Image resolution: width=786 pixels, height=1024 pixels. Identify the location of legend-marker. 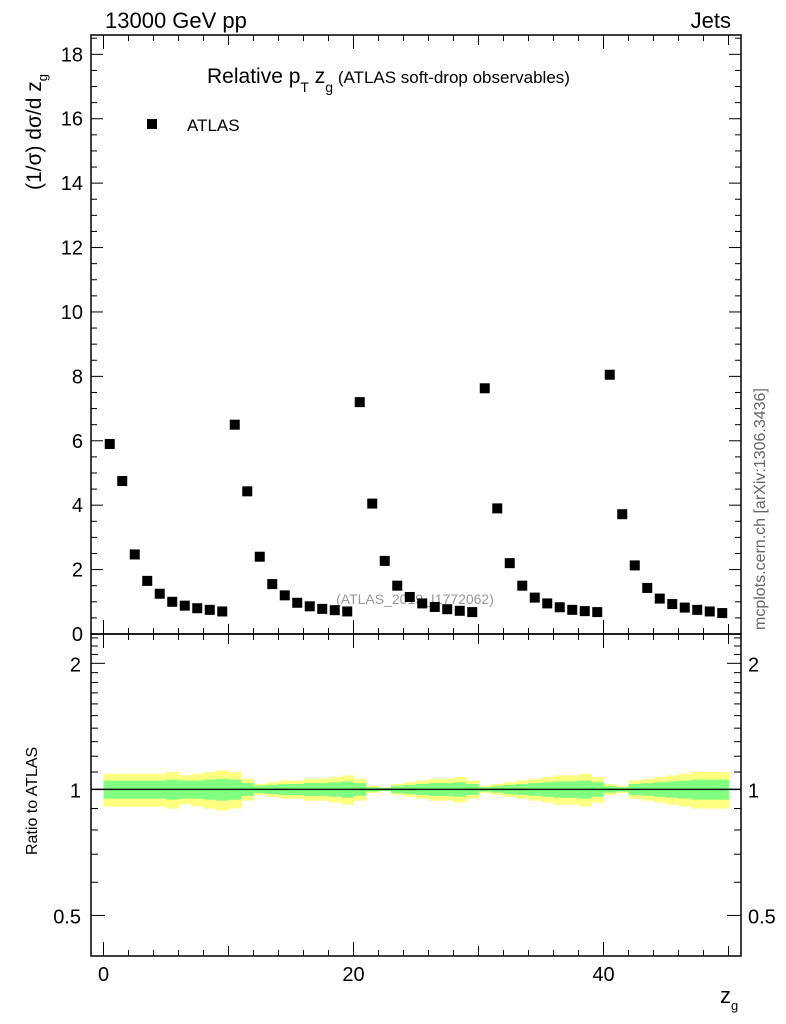
(152, 124).